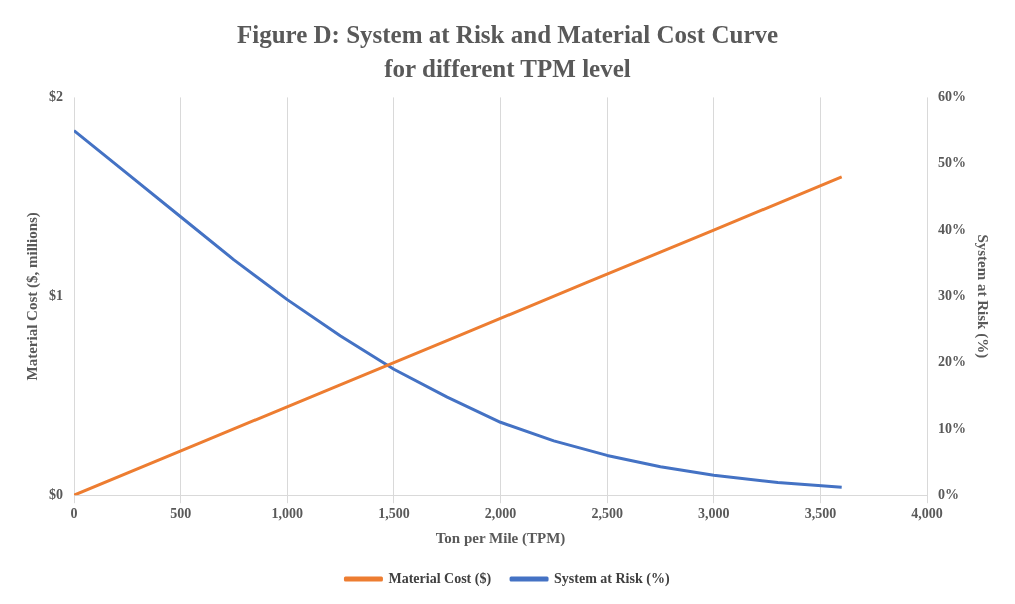  I want to click on x-tick-label: 1,500, so click(394, 514).